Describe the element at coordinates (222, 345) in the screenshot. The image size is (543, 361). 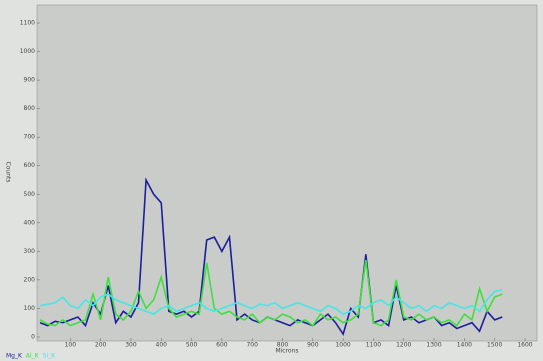
I see `x-tick-label: 600` at that location.